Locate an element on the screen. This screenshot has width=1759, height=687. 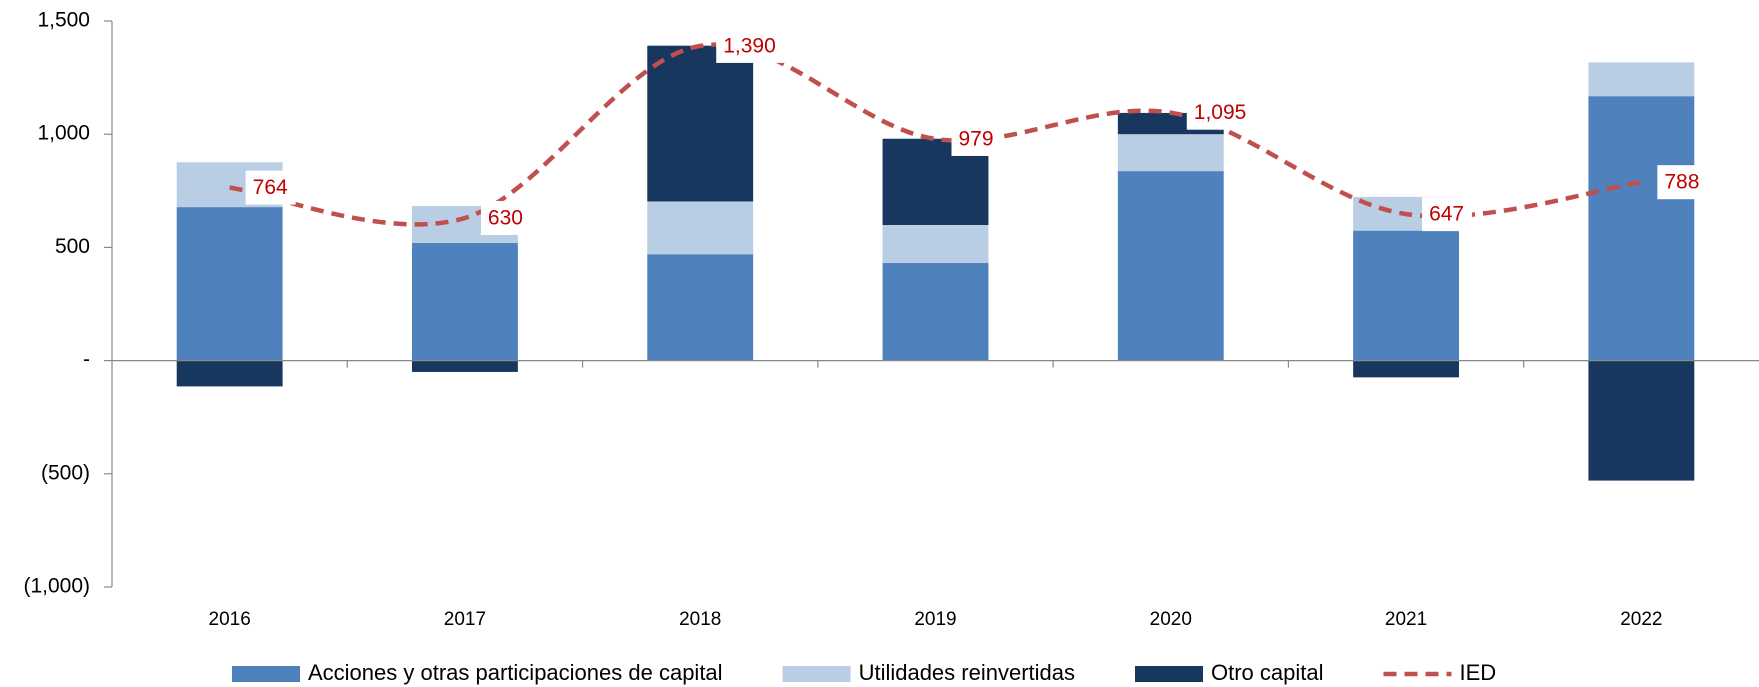
y-tick-label: 1,500 is located at coordinates (63, 20).